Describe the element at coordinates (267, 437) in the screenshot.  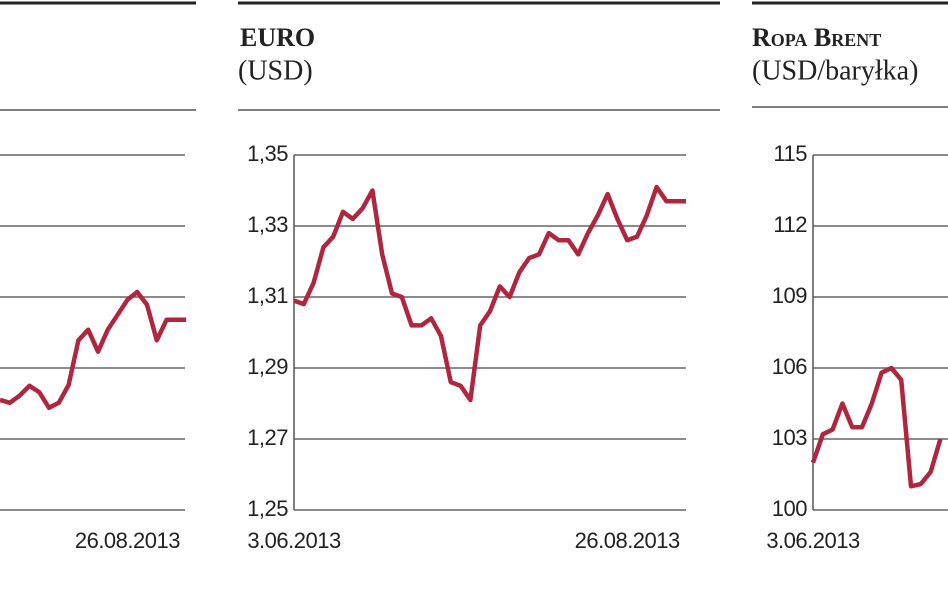
I see `y-tick-label: 1,27` at that location.